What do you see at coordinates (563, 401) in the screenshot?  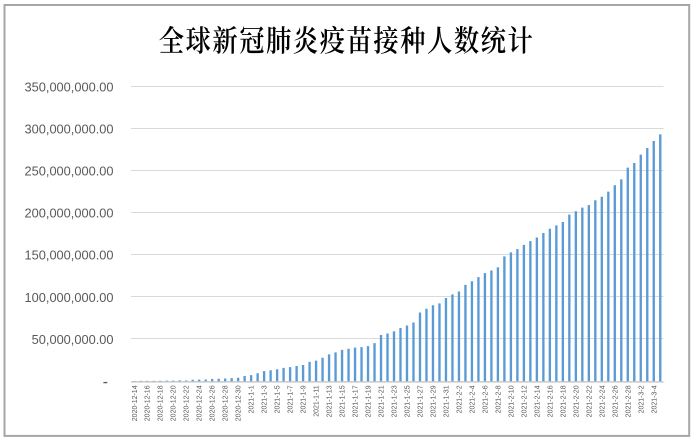 I see `svg-text: 2021-2-18` at bounding box center [563, 401].